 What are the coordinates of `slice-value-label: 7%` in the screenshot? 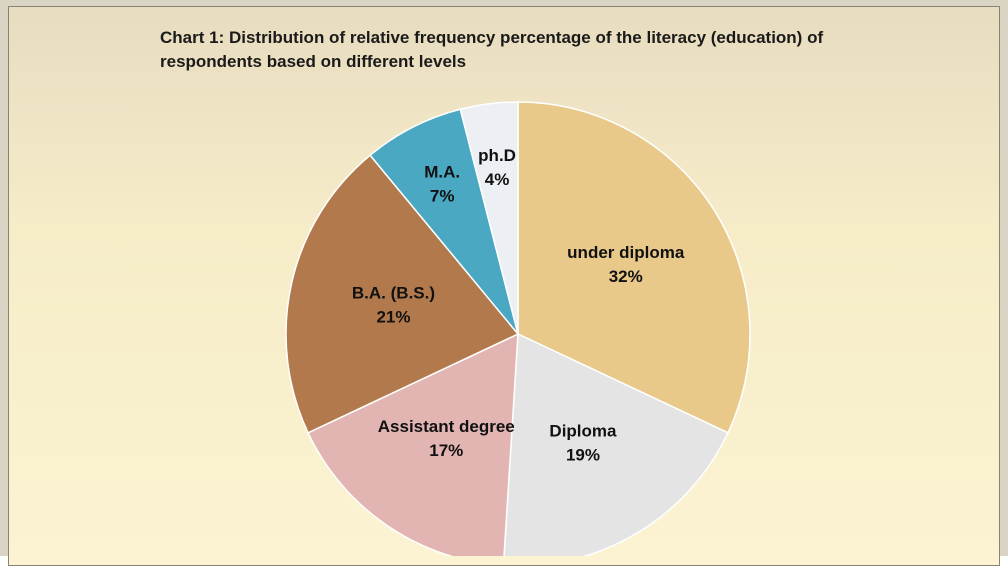 It's located at (442, 196).